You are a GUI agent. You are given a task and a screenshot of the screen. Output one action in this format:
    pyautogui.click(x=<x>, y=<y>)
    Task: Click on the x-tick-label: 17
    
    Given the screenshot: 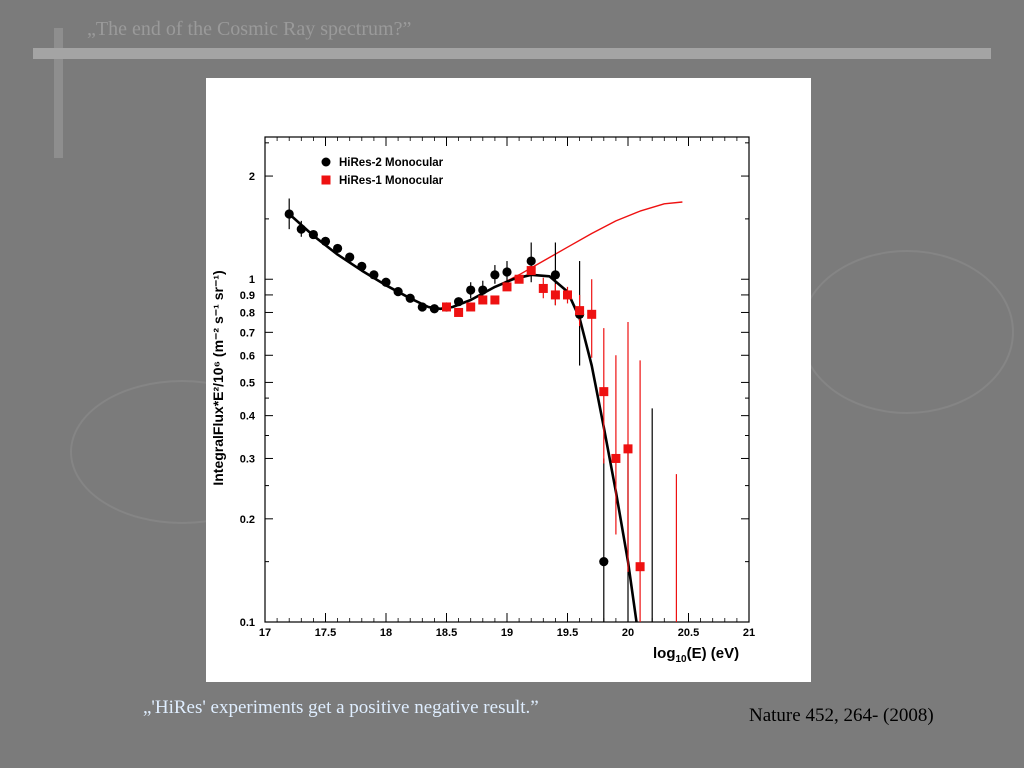 What is the action you would take?
    pyautogui.click(x=265, y=633)
    